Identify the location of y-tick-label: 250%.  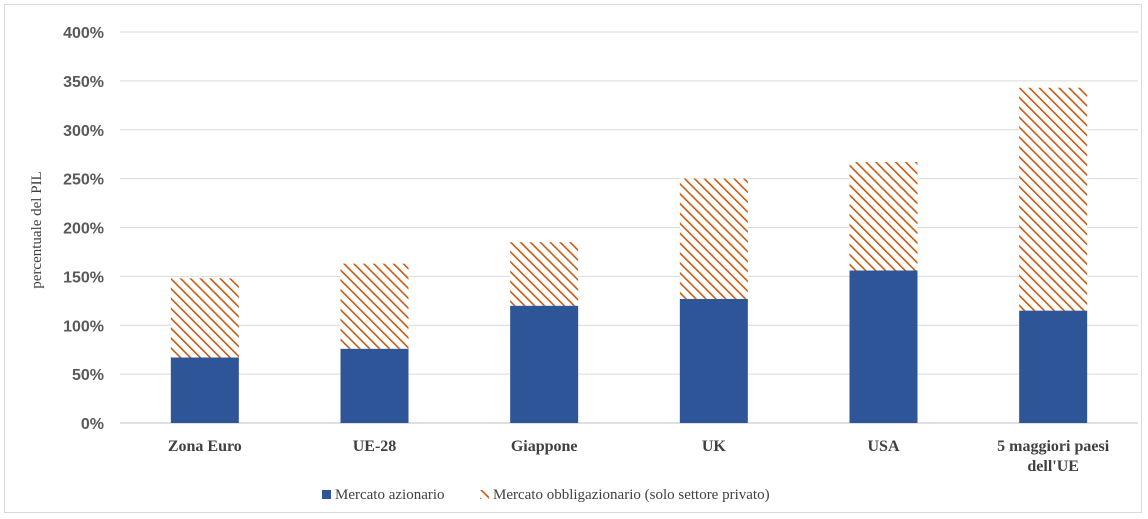
(83, 180).